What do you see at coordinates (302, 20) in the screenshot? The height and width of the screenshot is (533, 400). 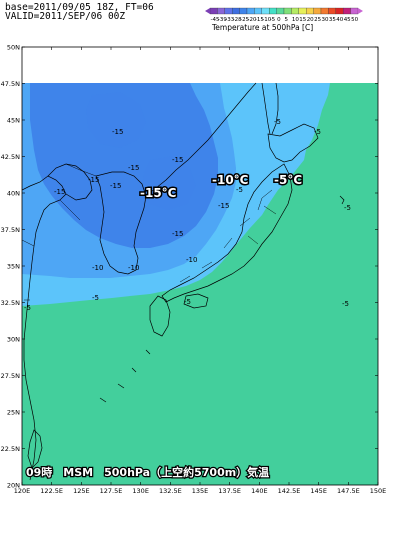 I see `legend-value: 15` at bounding box center [302, 20].